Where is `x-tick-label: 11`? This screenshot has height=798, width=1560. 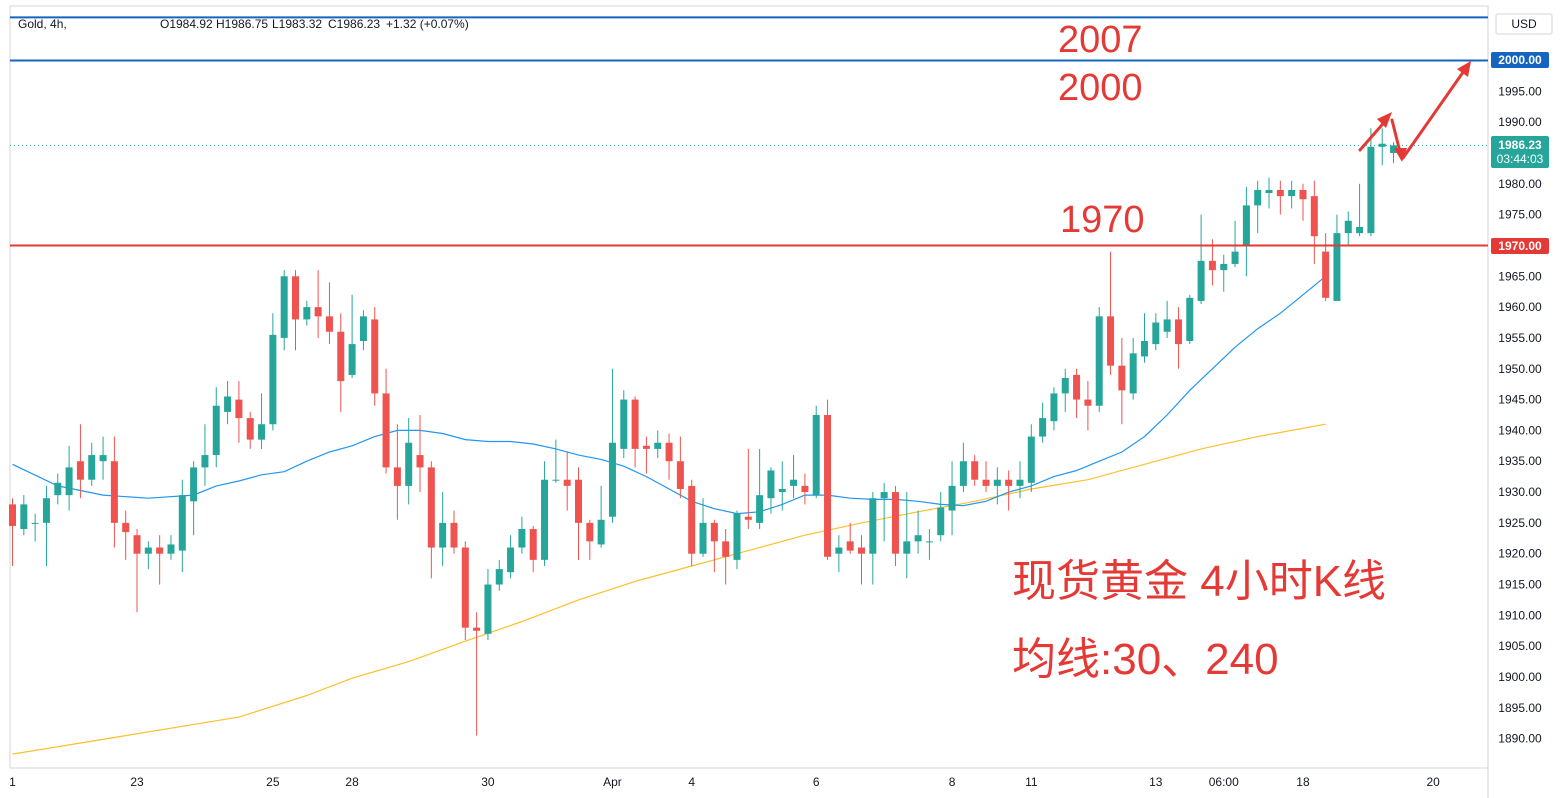 x-tick-label: 11 is located at coordinates (1031, 782).